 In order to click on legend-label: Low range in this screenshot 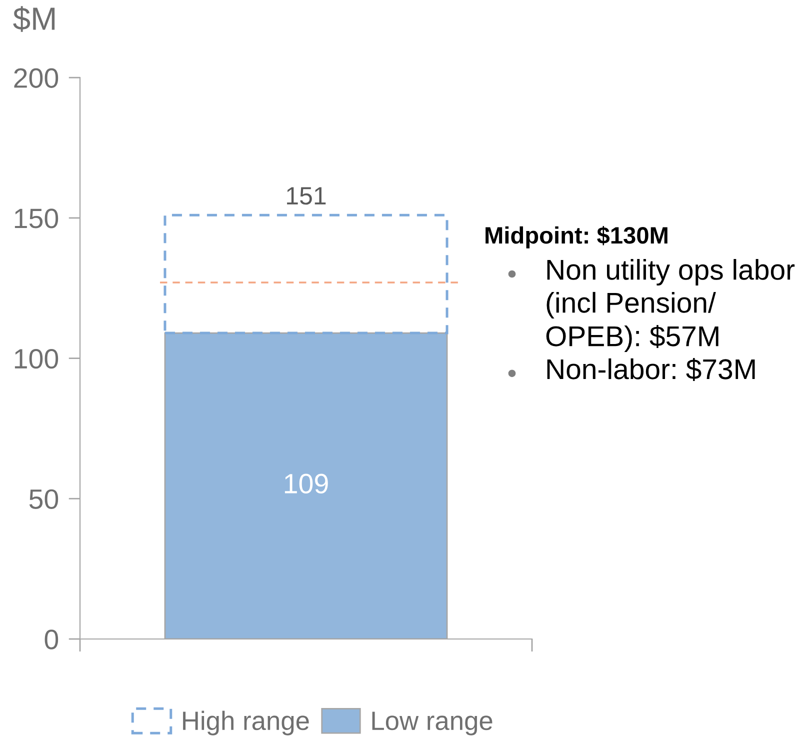, I will do `click(432, 724)`.